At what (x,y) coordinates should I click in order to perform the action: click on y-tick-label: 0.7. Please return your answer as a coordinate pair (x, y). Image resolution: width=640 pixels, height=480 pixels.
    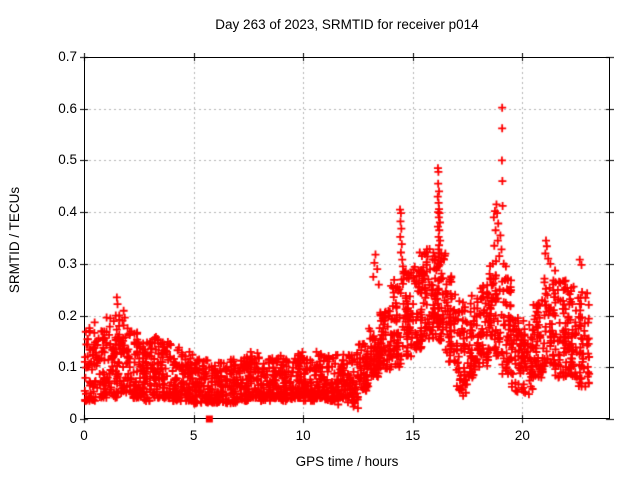
    Looking at the image, I should click on (67, 56).